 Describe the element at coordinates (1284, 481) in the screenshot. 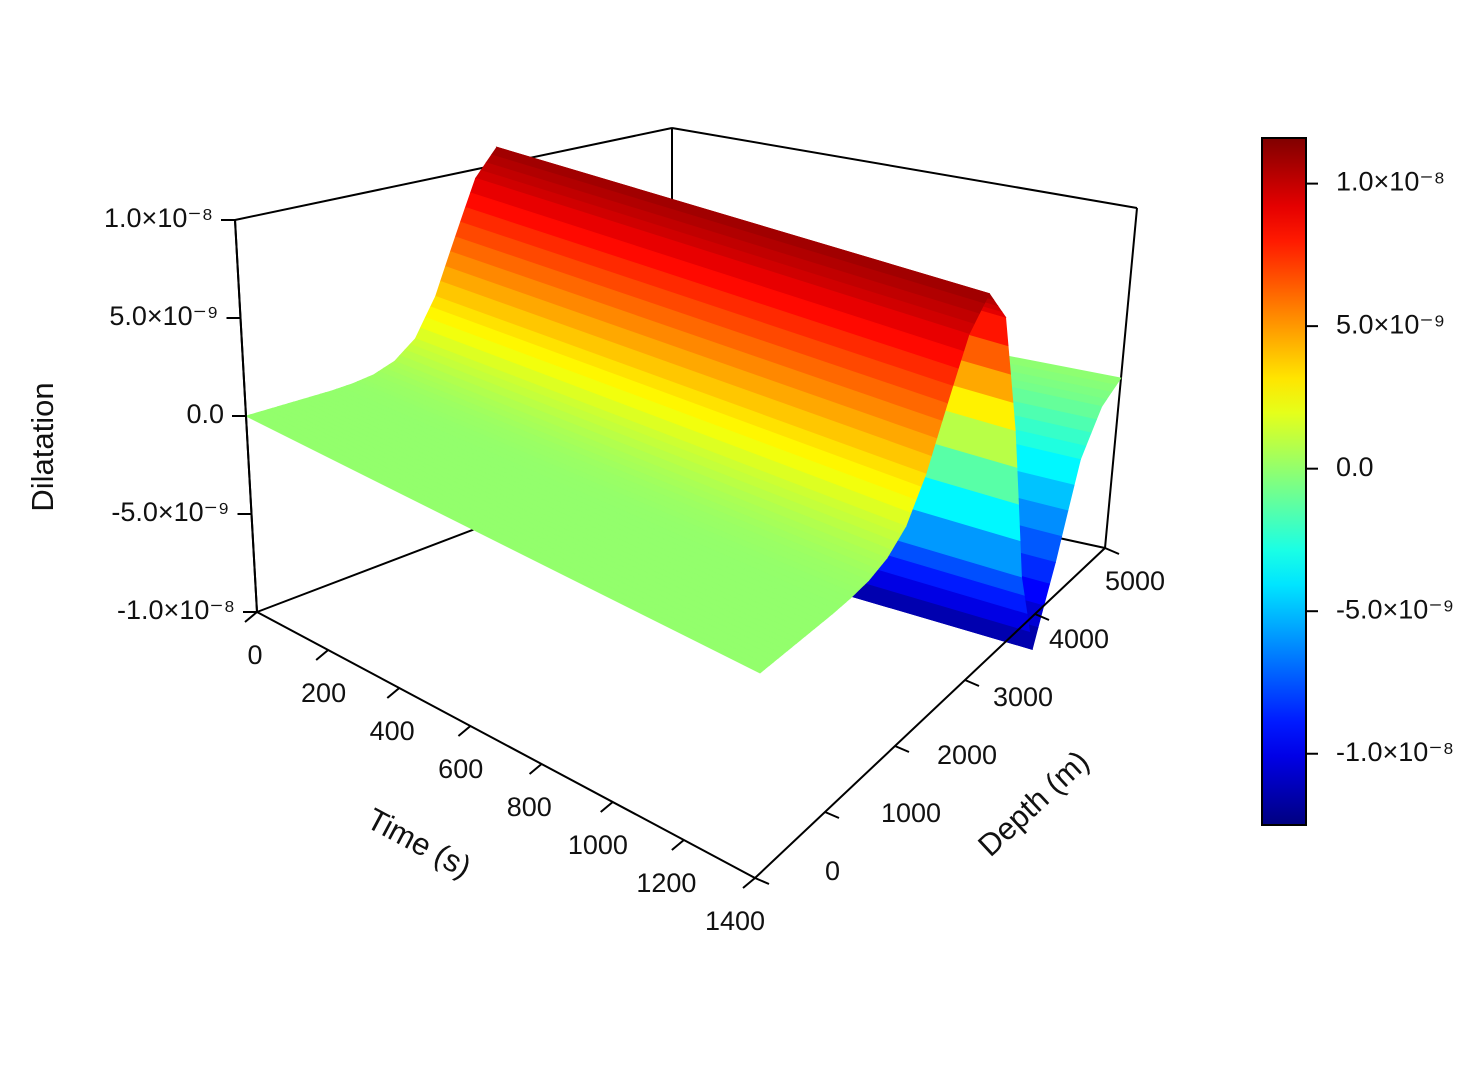

I see `colorbar` at that location.